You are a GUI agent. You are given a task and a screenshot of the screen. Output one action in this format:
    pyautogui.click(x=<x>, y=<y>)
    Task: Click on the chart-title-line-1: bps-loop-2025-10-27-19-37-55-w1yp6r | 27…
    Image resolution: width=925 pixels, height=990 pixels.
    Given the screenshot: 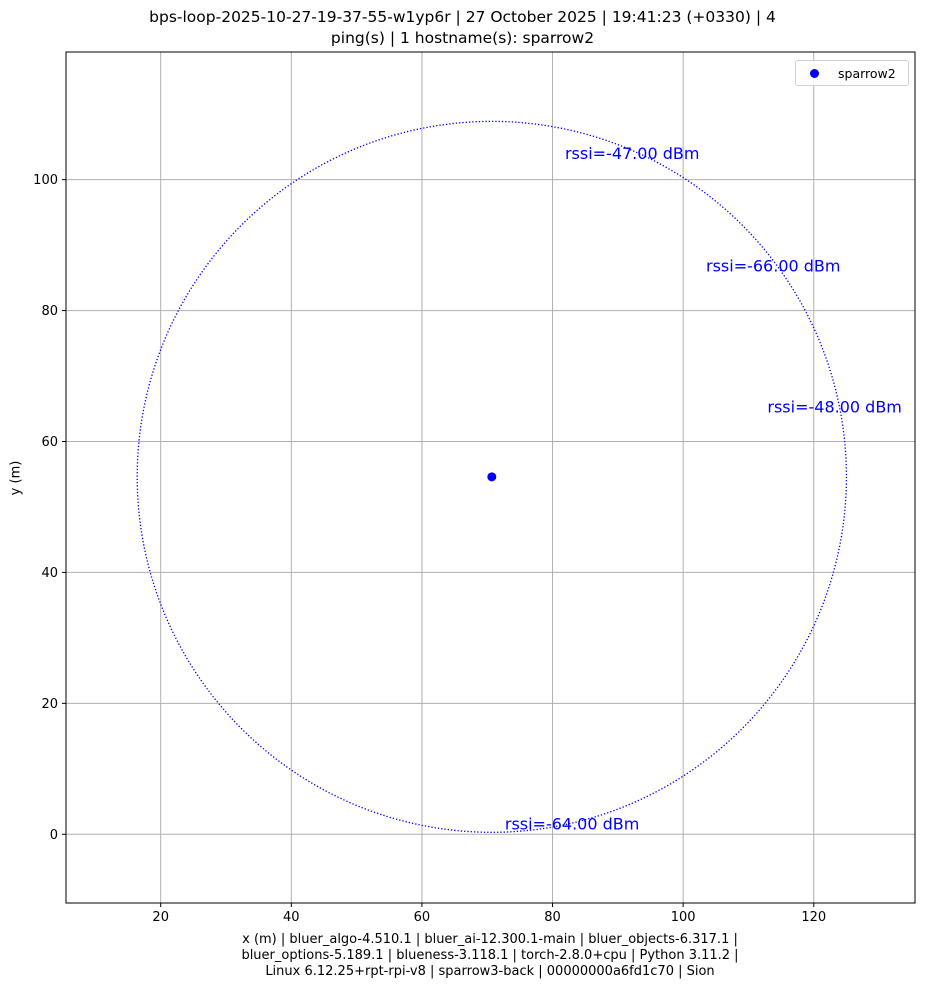 What is the action you would take?
    pyautogui.click(x=462, y=17)
    